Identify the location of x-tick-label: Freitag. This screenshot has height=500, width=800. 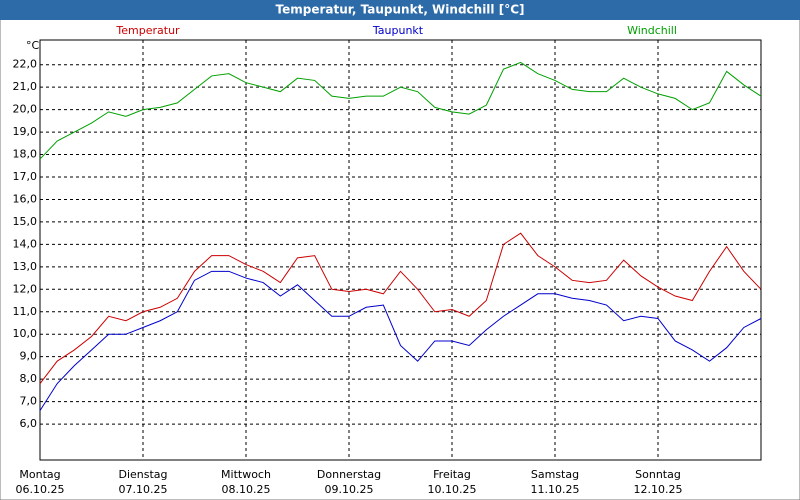
(452, 474).